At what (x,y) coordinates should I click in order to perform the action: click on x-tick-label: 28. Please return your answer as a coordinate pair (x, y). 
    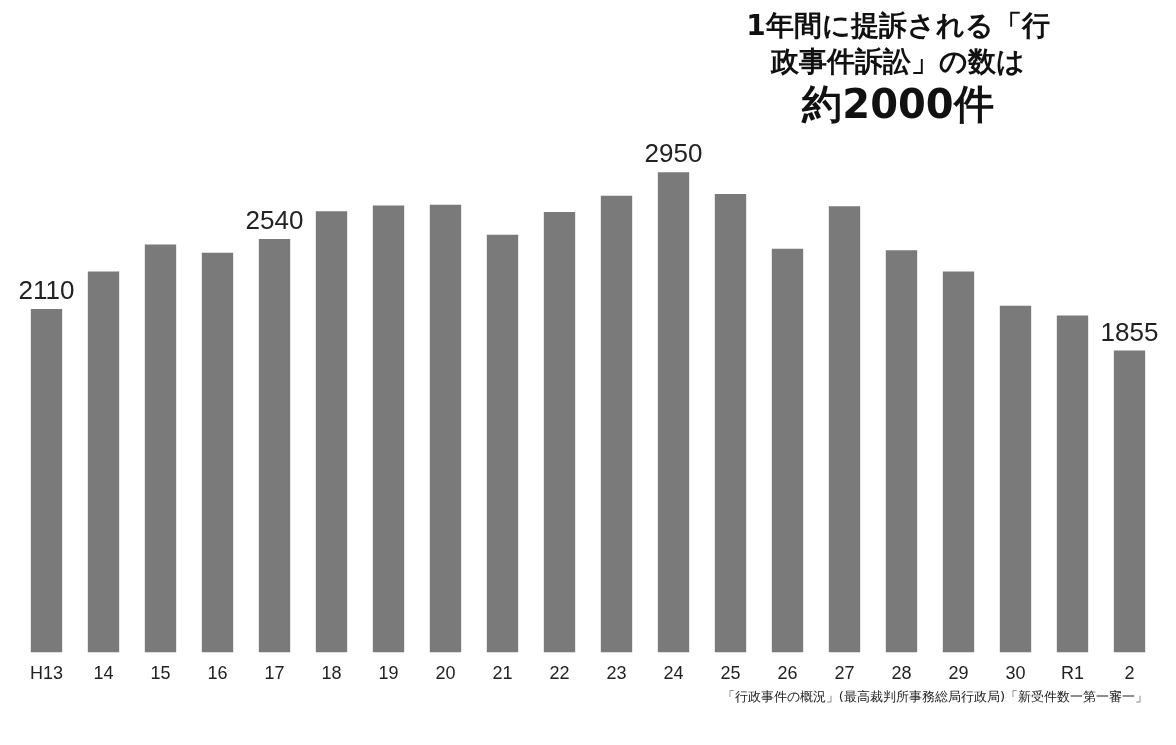
    Looking at the image, I should click on (901, 673).